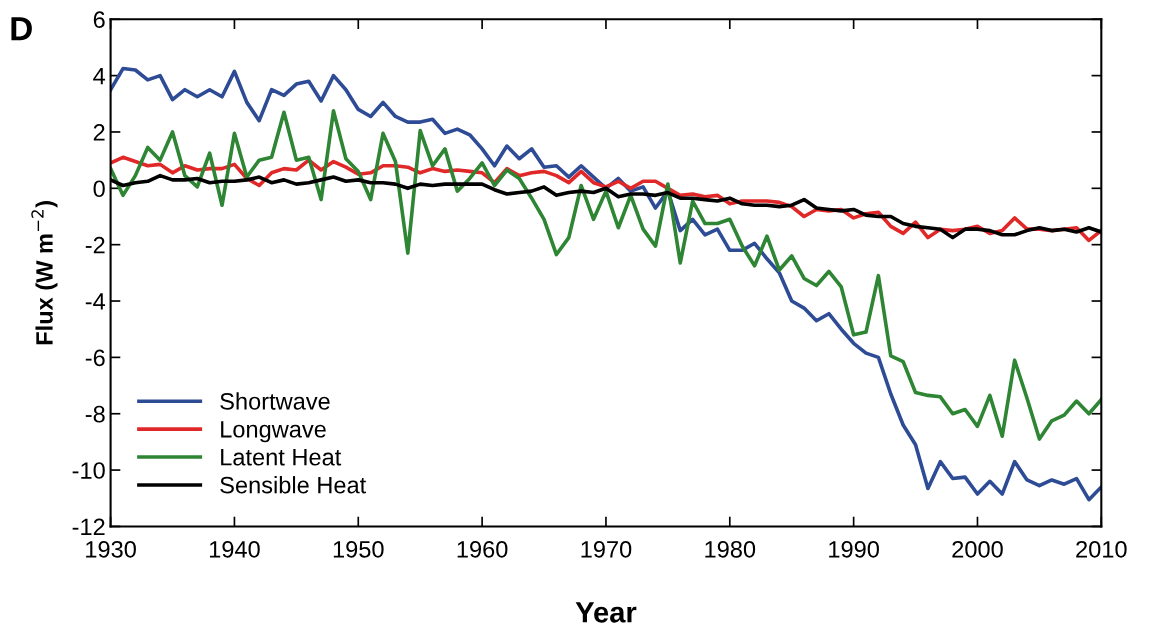 Image resolution: width=1152 pixels, height=642 pixels. Describe the element at coordinates (854, 549) in the screenshot. I see `x-tick-label: 1990` at that location.